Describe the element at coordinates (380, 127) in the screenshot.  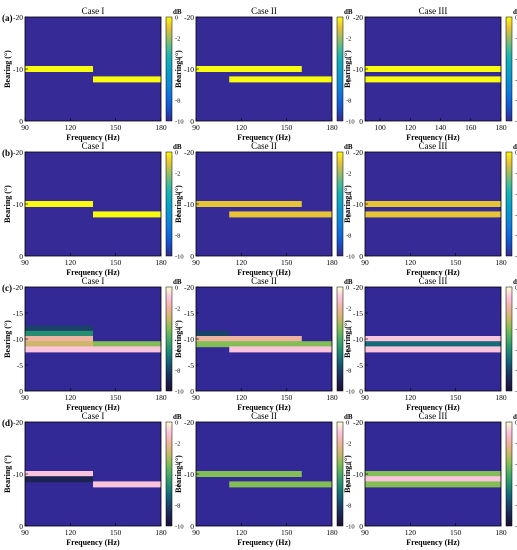
I see `x-tick-label: 100` at that location.